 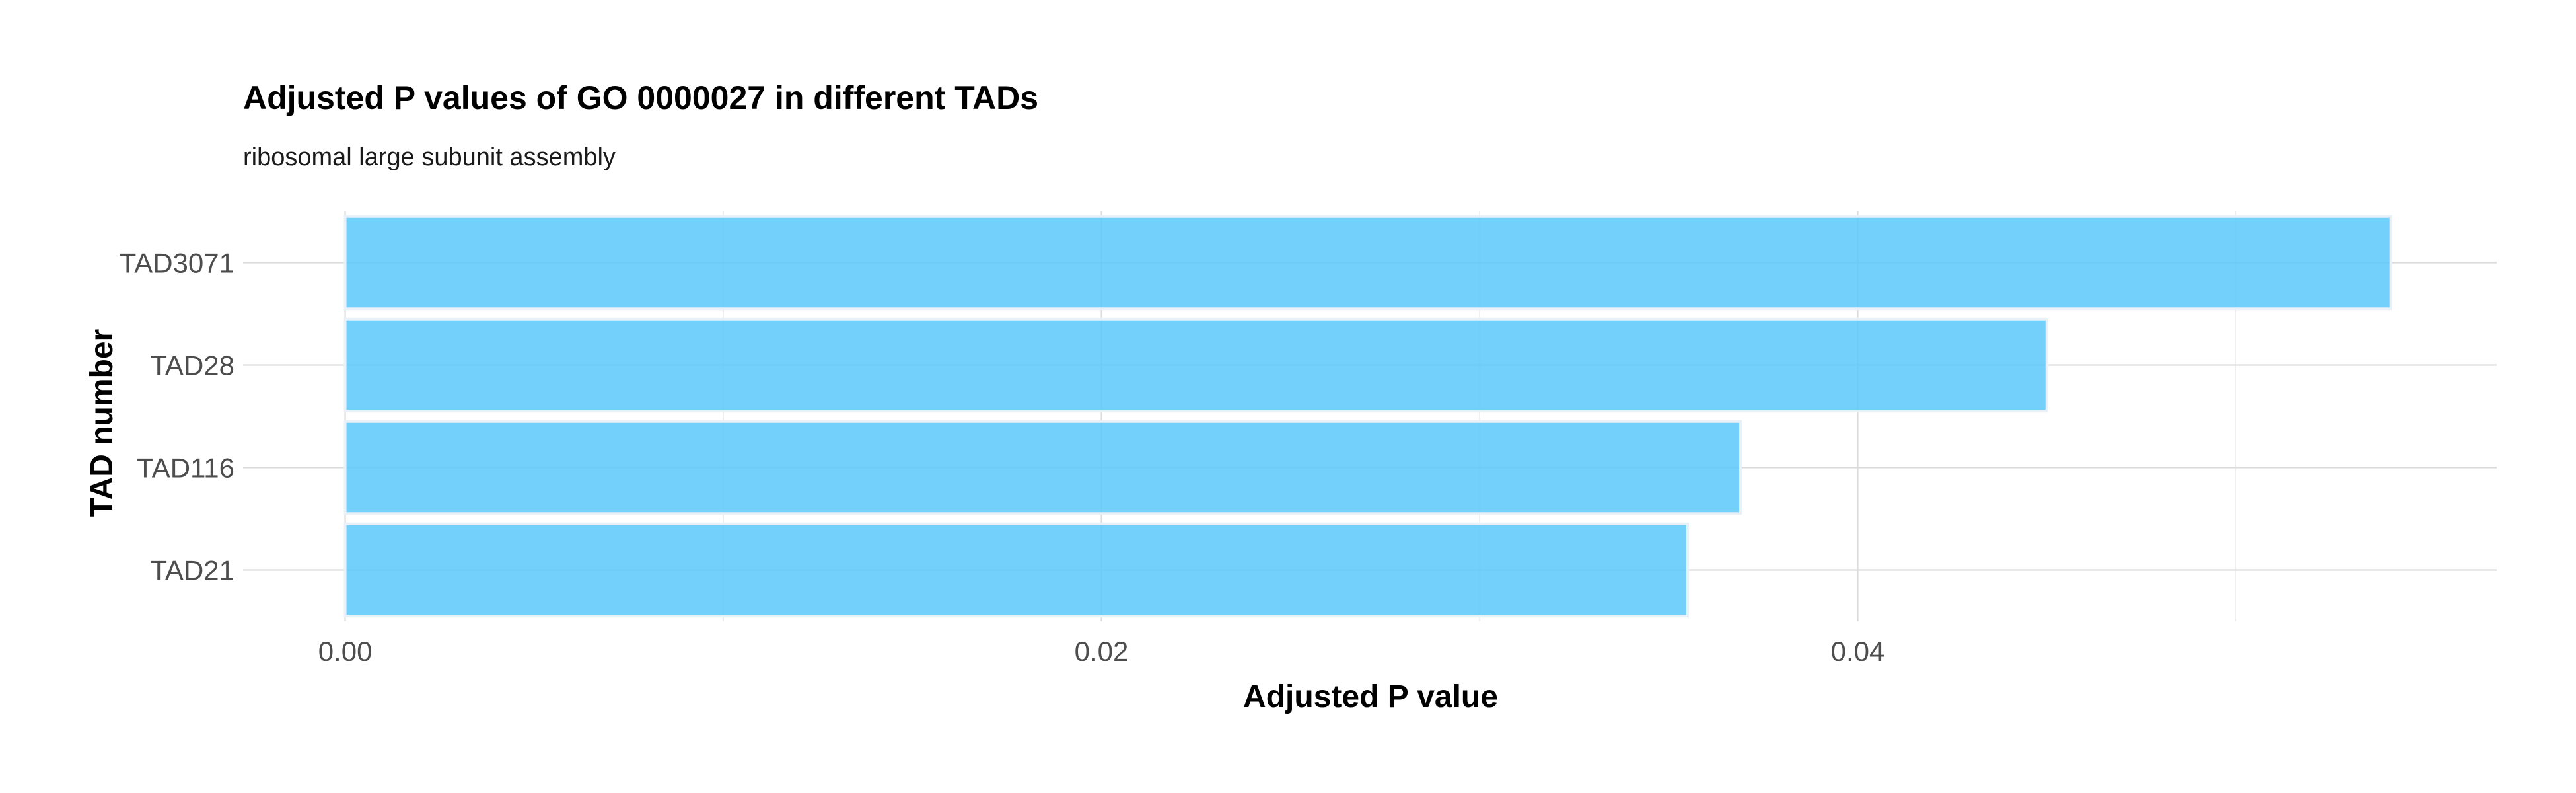 I want to click on x-axis-title: Adjusted P value, so click(x=1370, y=697).